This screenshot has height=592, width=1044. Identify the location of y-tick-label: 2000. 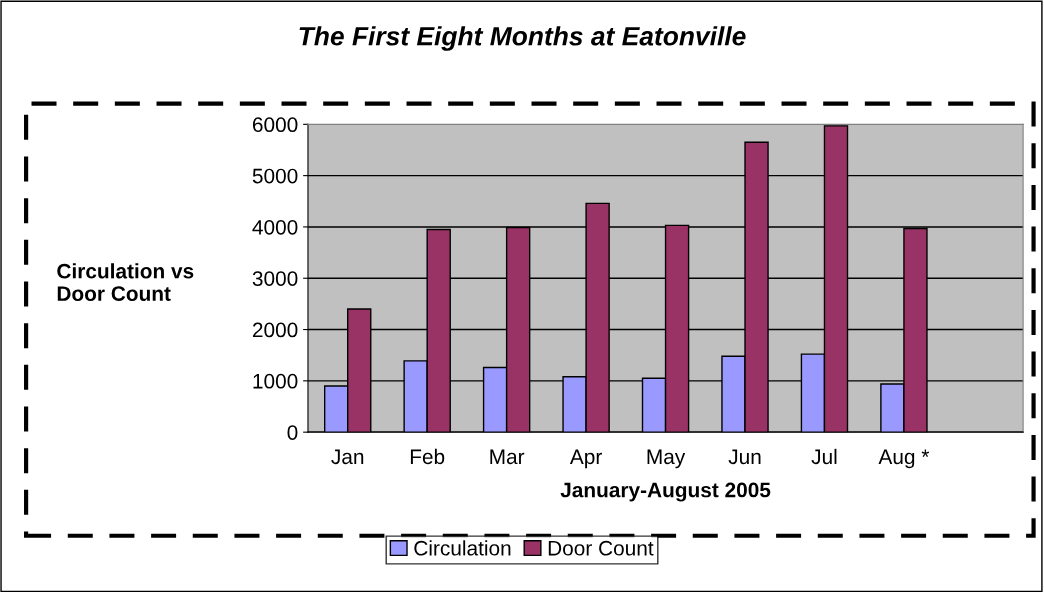
(275, 330).